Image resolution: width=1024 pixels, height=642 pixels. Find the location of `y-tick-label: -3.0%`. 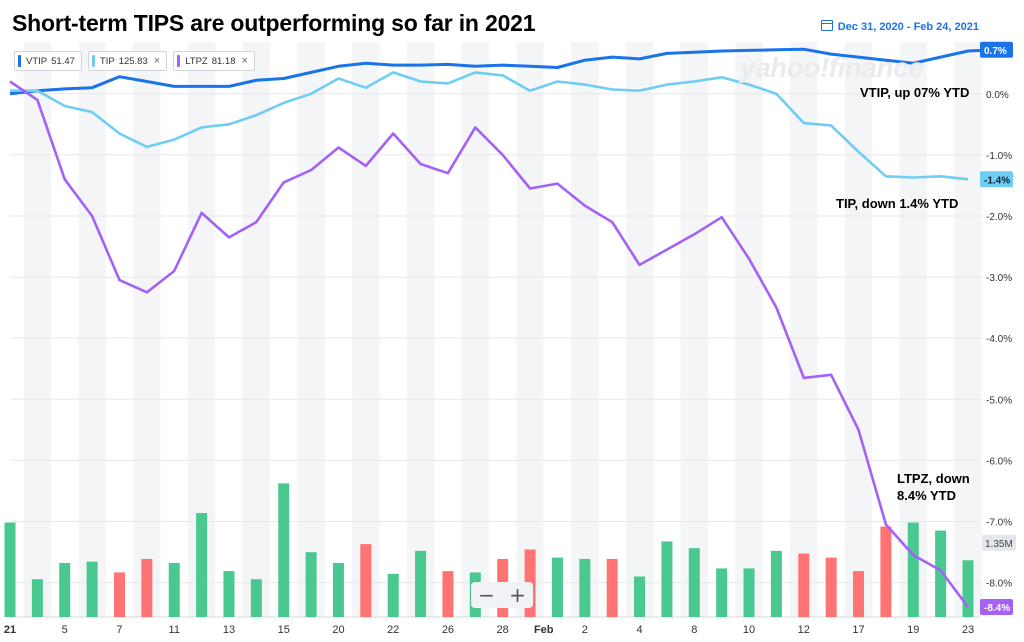

y-tick-label: -3.0% is located at coordinates (999, 278).